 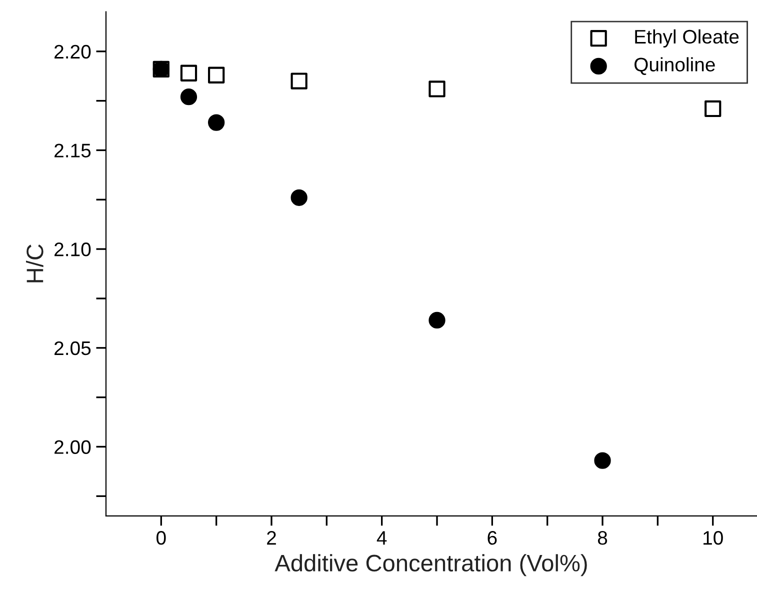 I want to click on y-tick-label: 2.20, so click(x=72, y=51).